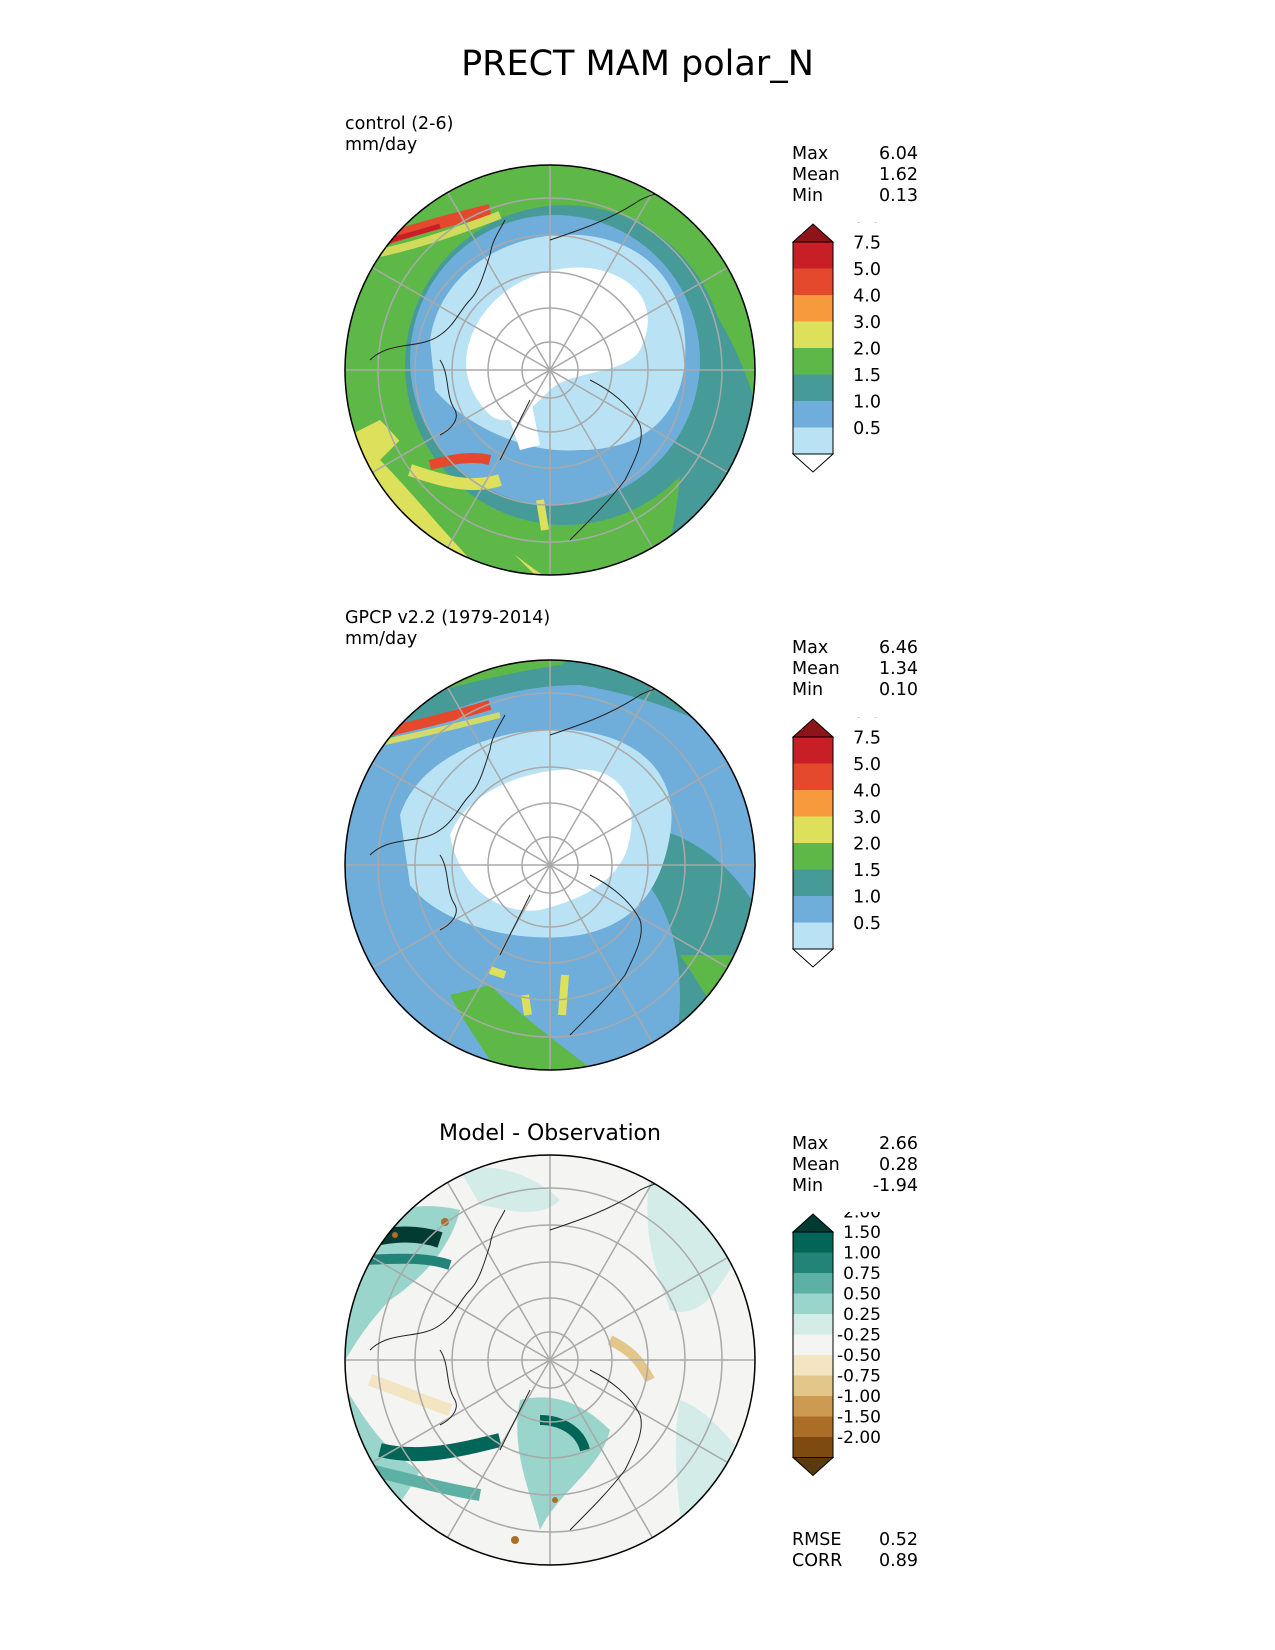 The height and width of the screenshot is (1650, 1275). I want to click on stat-value: 6.46, so click(898, 648).